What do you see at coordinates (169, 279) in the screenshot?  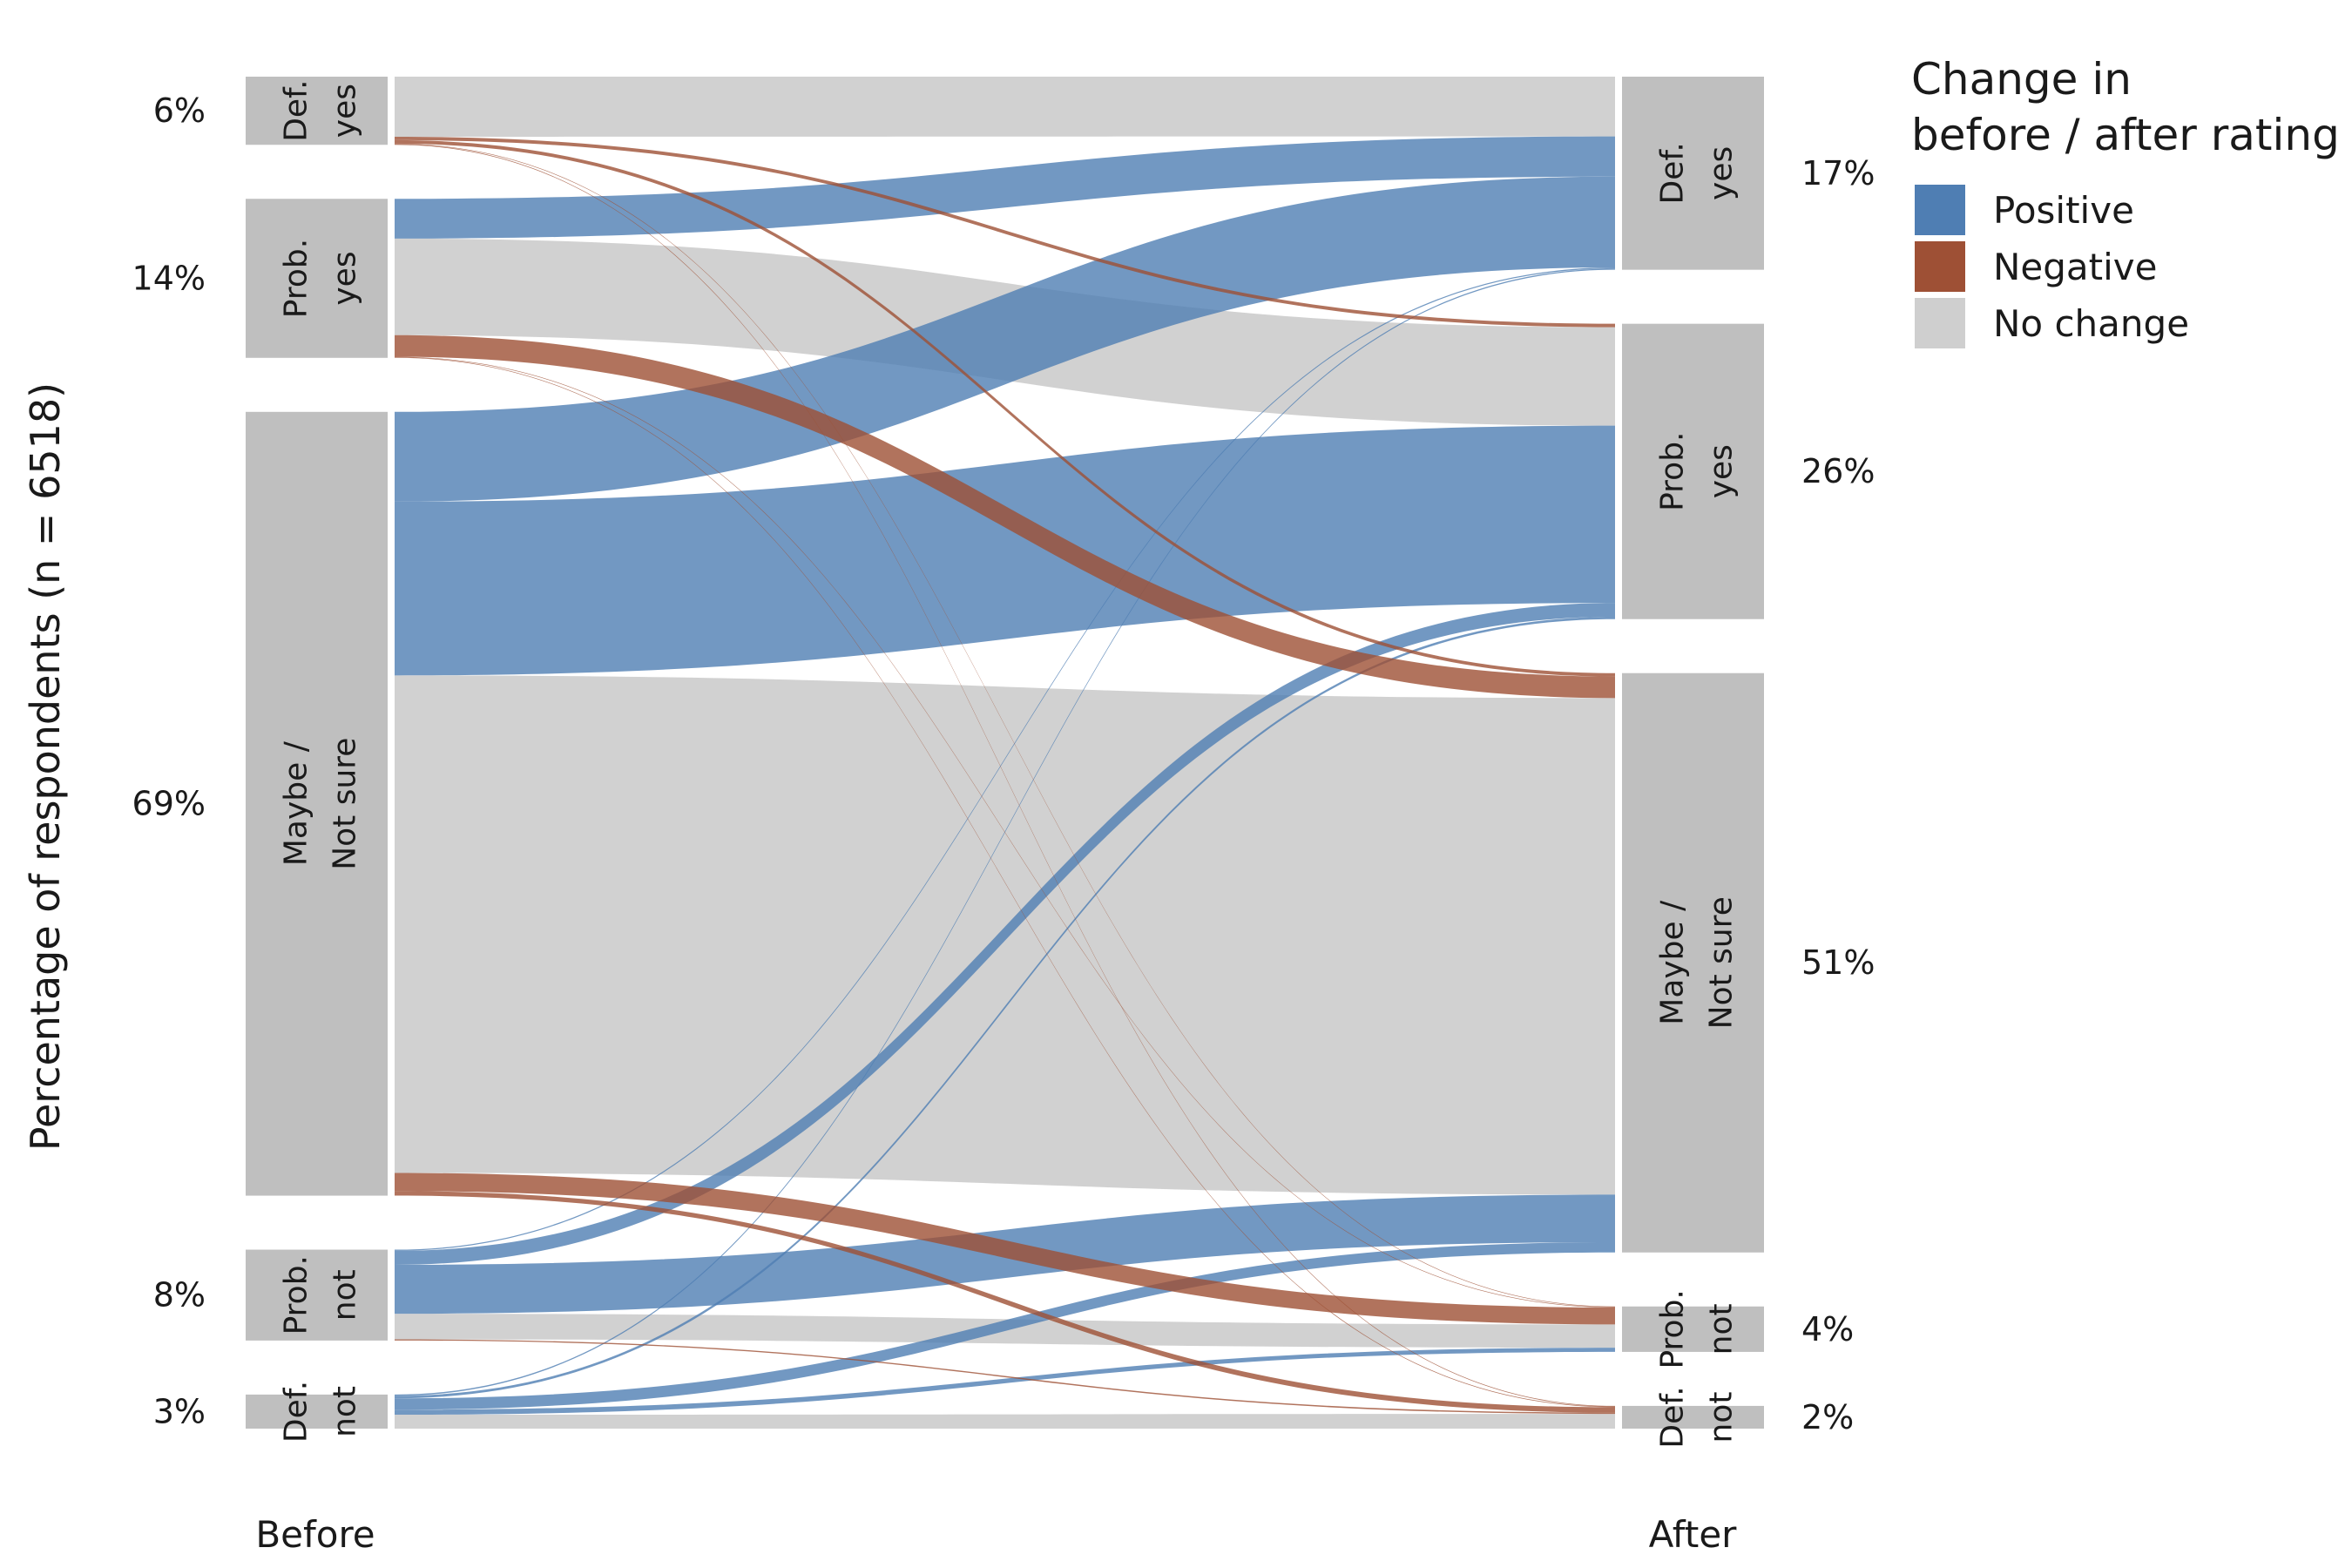 I see `percent-label-before-prob-yes: 14%` at bounding box center [169, 279].